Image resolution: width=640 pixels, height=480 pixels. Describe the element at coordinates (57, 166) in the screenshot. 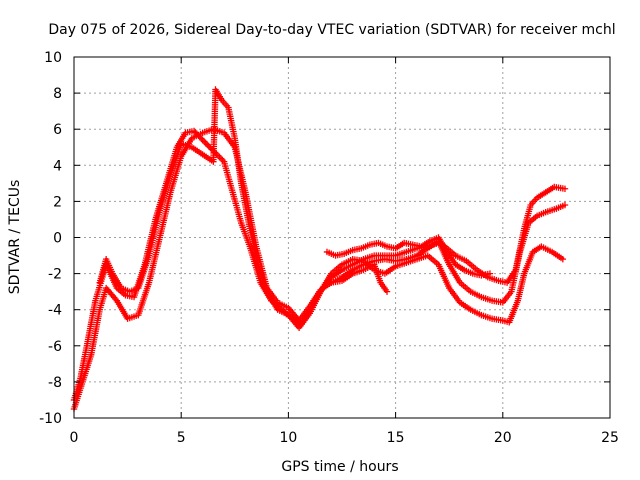

I see `y-tick-label: 4` at that location.